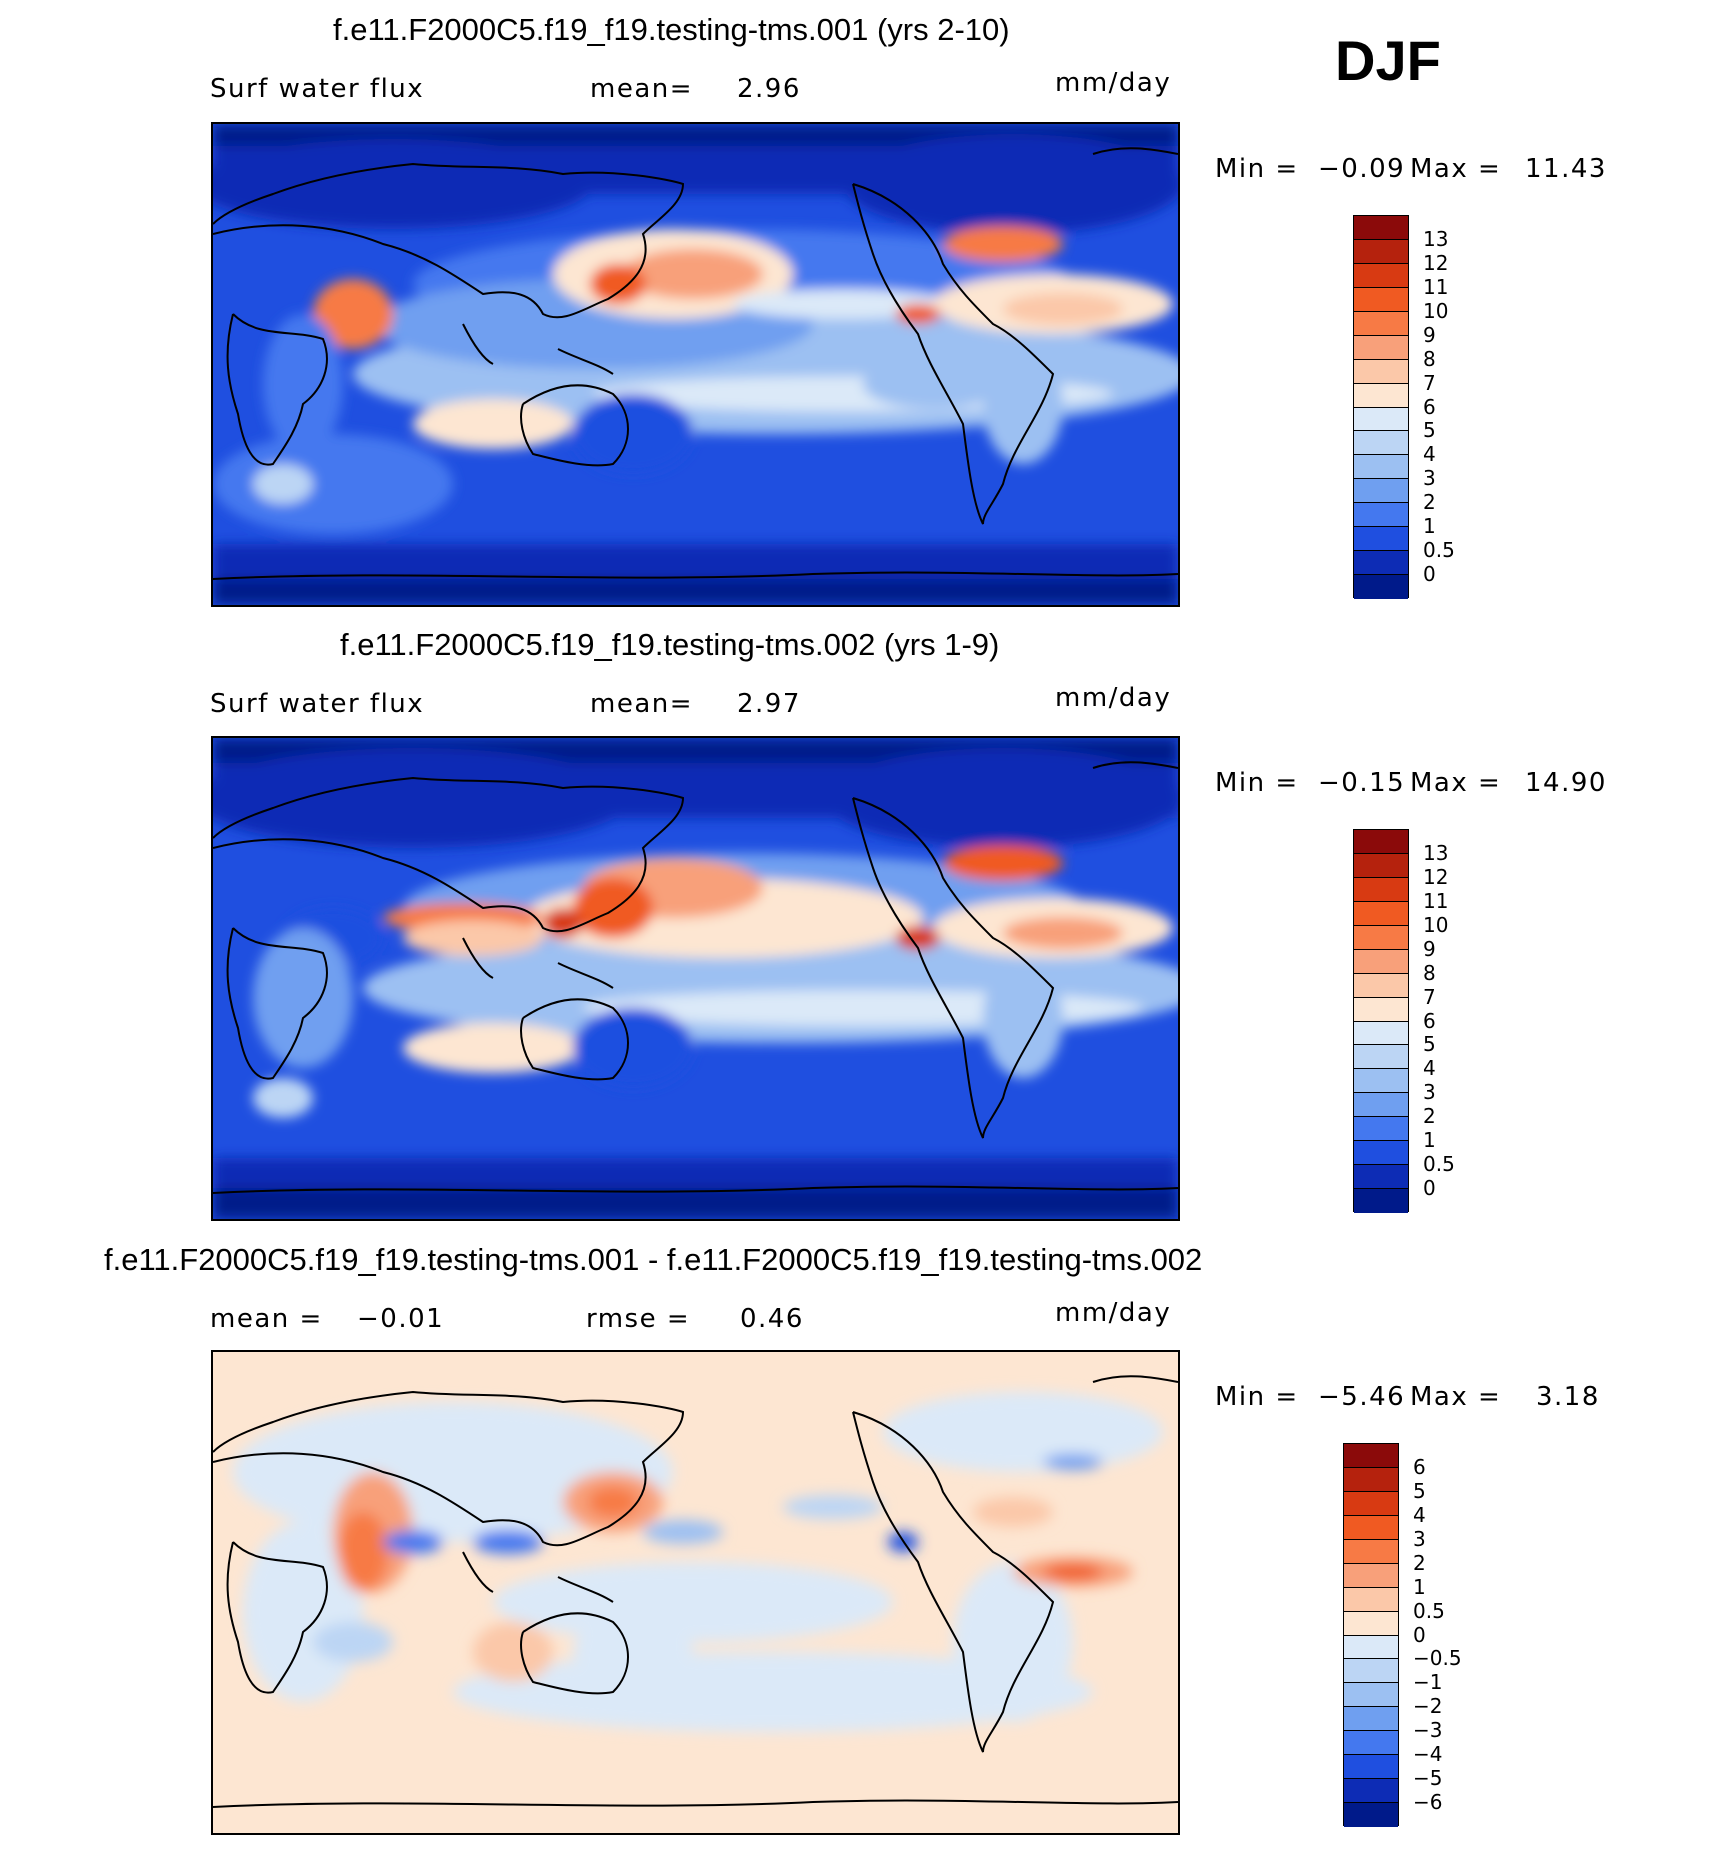 This screenshot has height=1853, width=1710. What do you see at coordinates (1419, 1586) in the screenshot?
I see `panel-3-colorbar-tick-label: 1` at bounding box center [1419, 1586].